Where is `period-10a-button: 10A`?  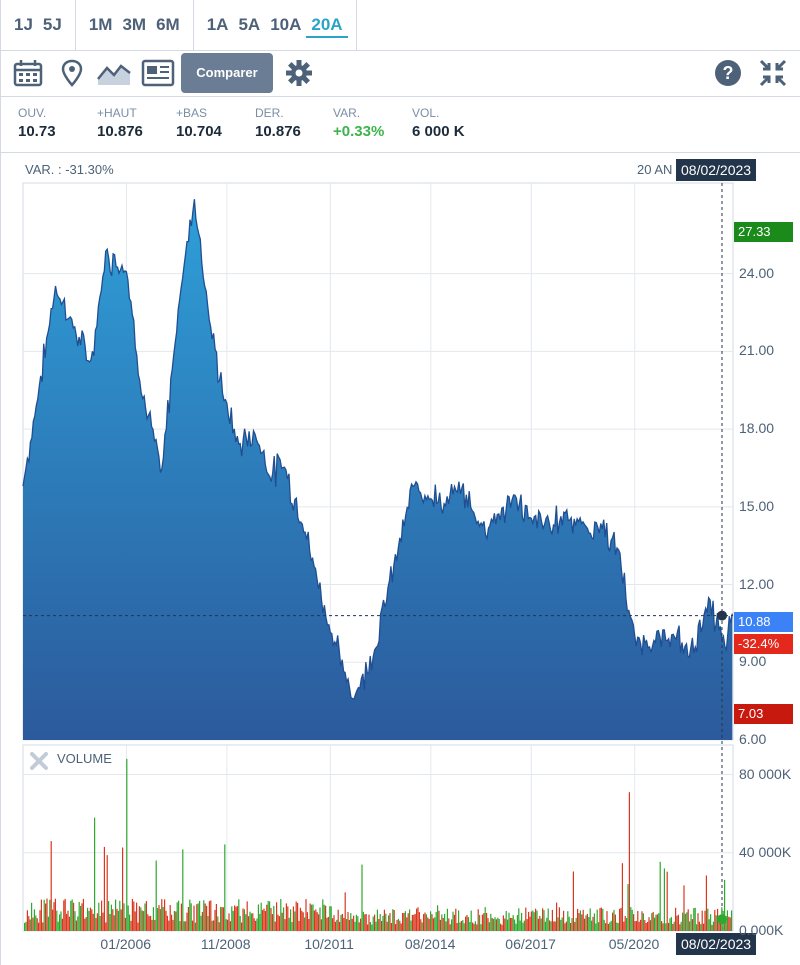 period-10a-button: 10A is located at coordinates (286, 24).